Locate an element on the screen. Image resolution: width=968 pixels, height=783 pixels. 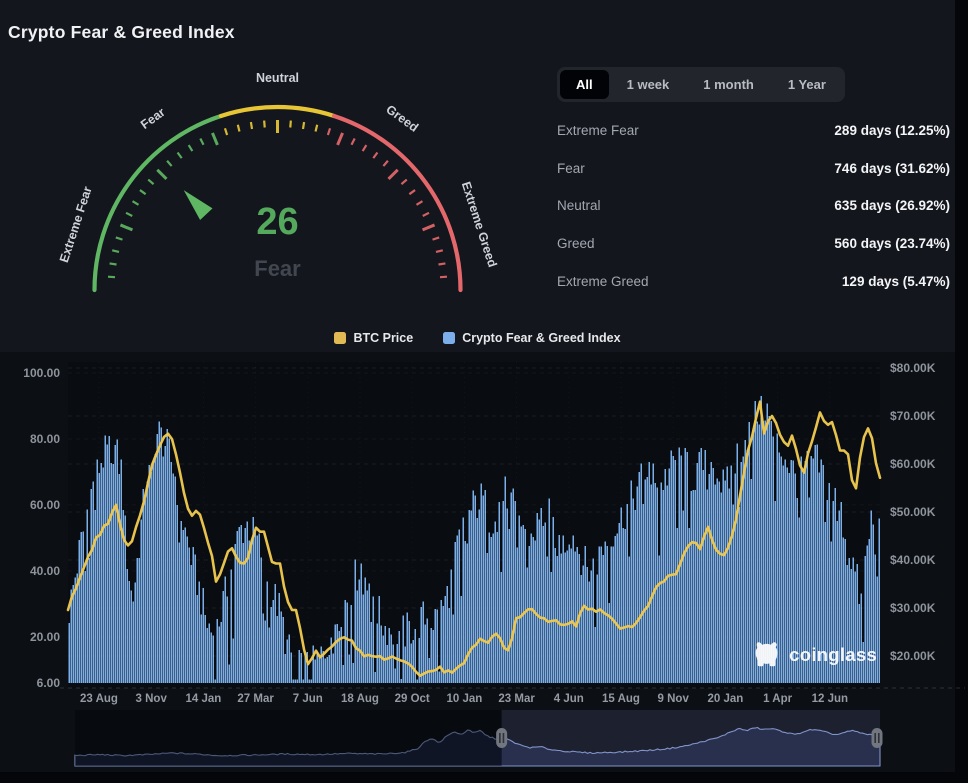
navigator-series is located at coordinates (477, 746).